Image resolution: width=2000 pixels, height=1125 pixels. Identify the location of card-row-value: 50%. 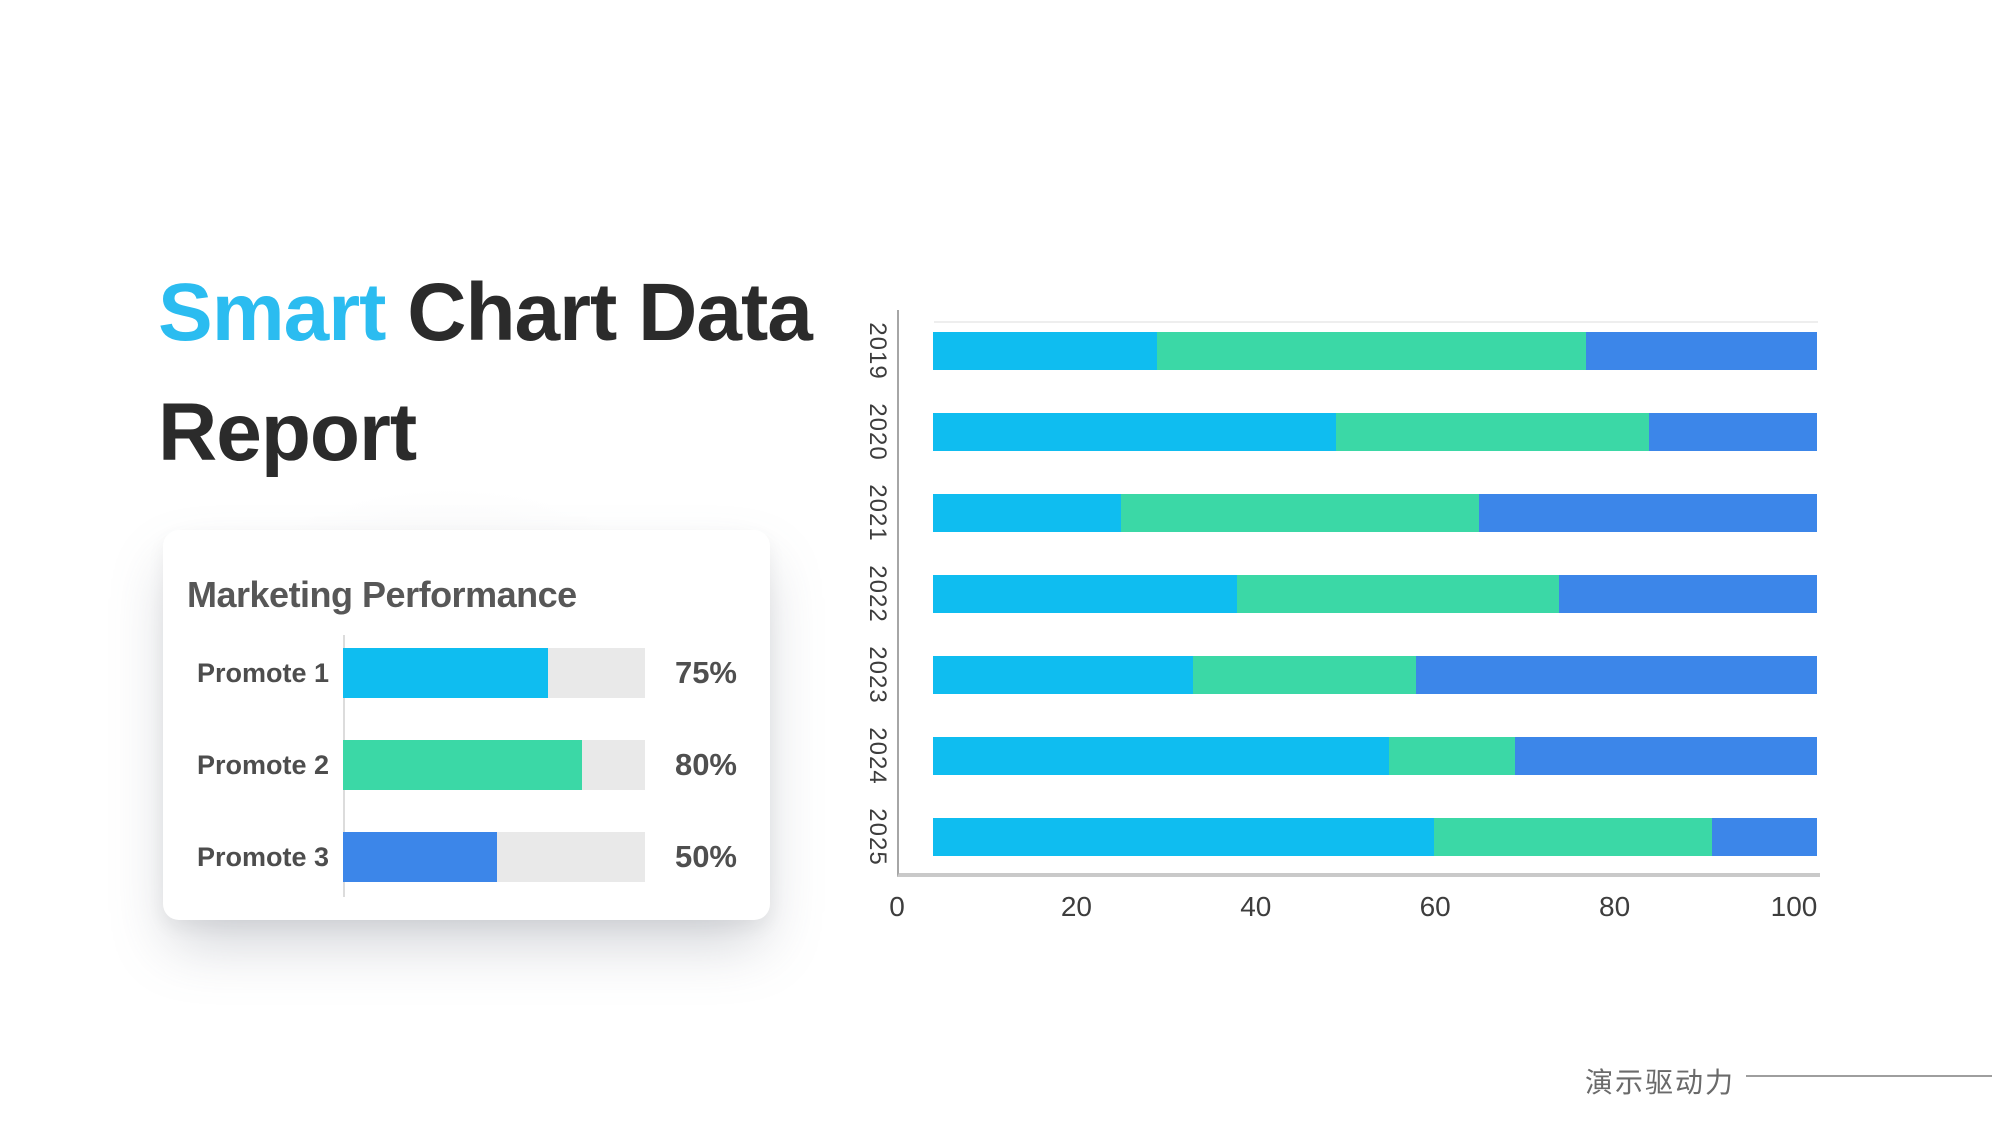
(705, 856).